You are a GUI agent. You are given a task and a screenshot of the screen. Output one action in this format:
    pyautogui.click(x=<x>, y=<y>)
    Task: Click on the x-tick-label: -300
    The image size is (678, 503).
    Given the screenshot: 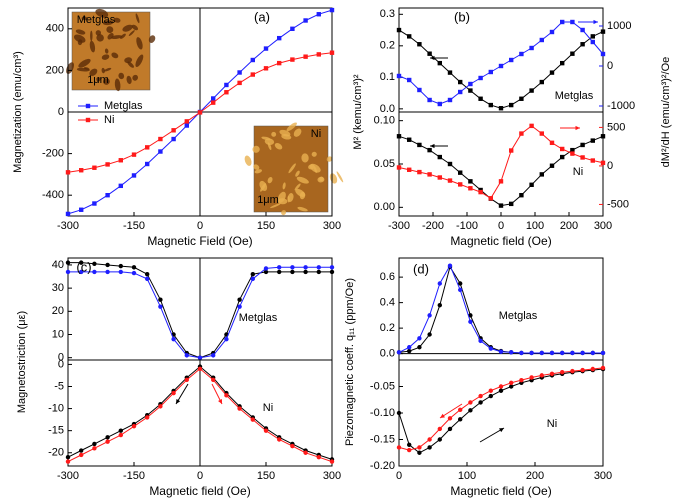 What is the action you would take?
    pyautogui.click(x=68, y=226)
    